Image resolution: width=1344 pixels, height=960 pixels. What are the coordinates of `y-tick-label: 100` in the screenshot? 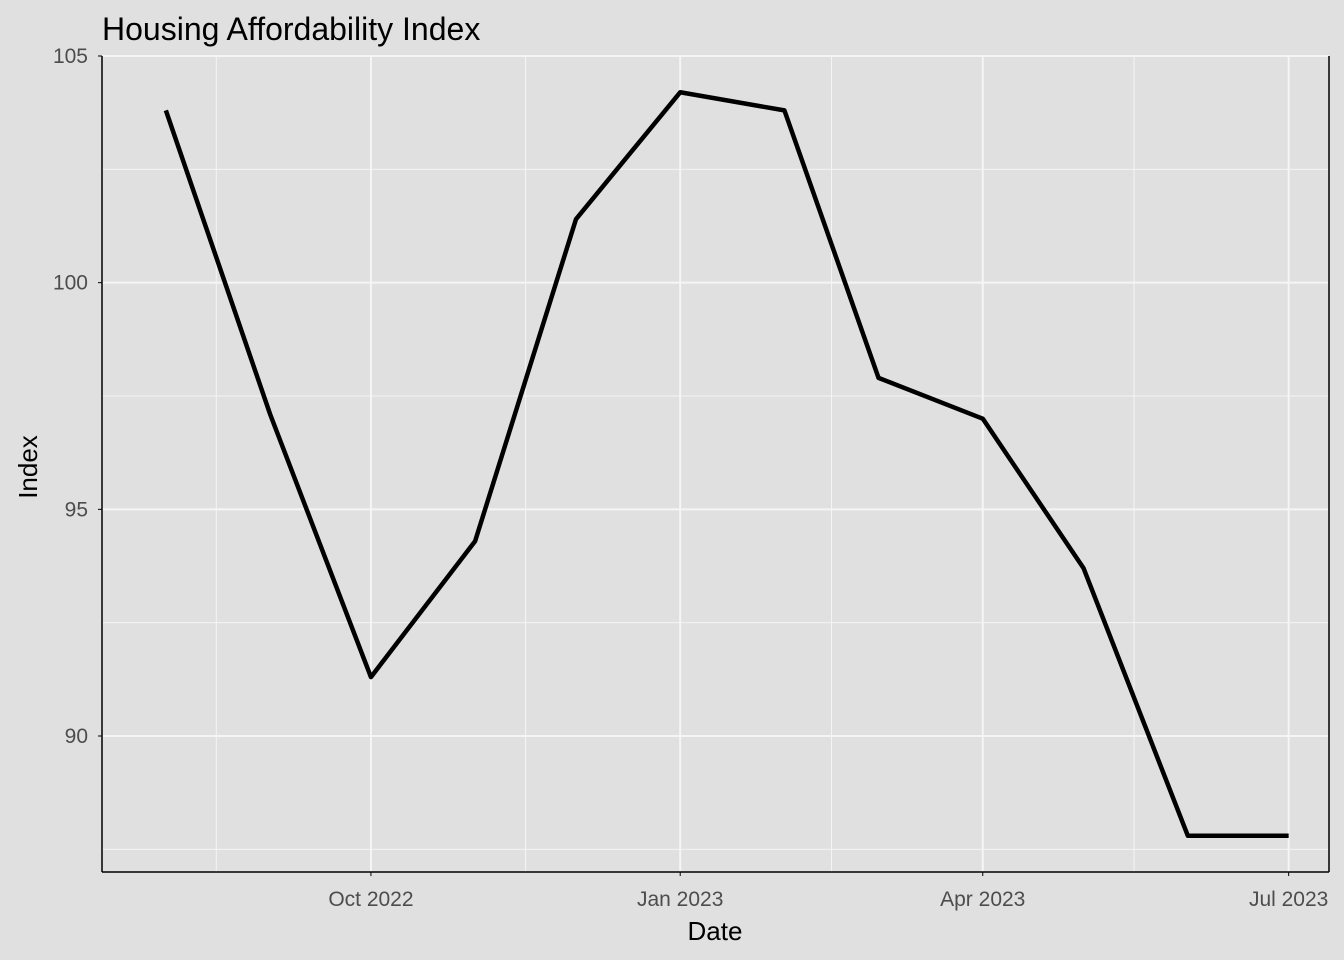 It's located at (70, 283).